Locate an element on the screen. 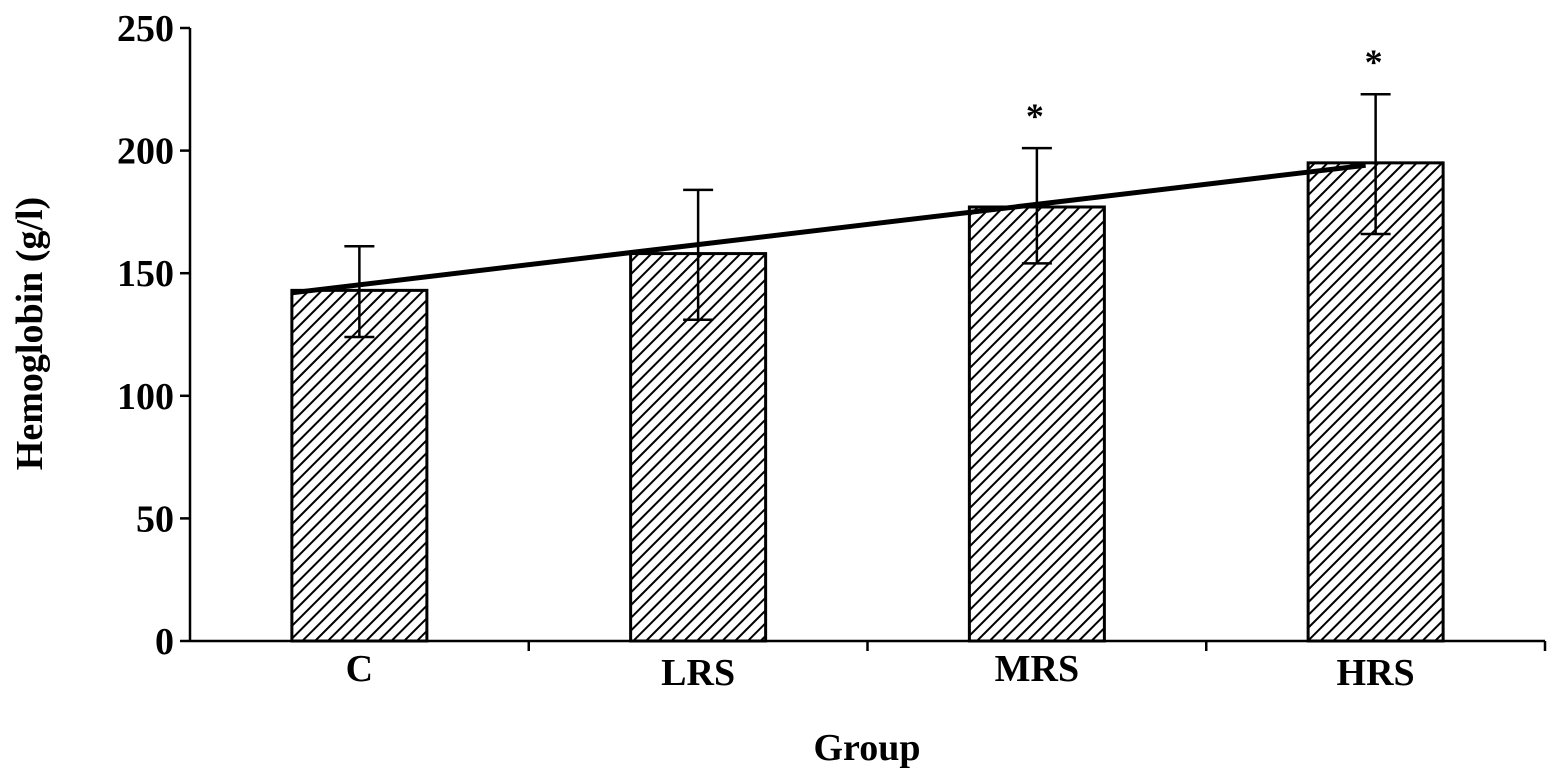  y-tick-label-0: 0 is located at coordinates (164, 642).